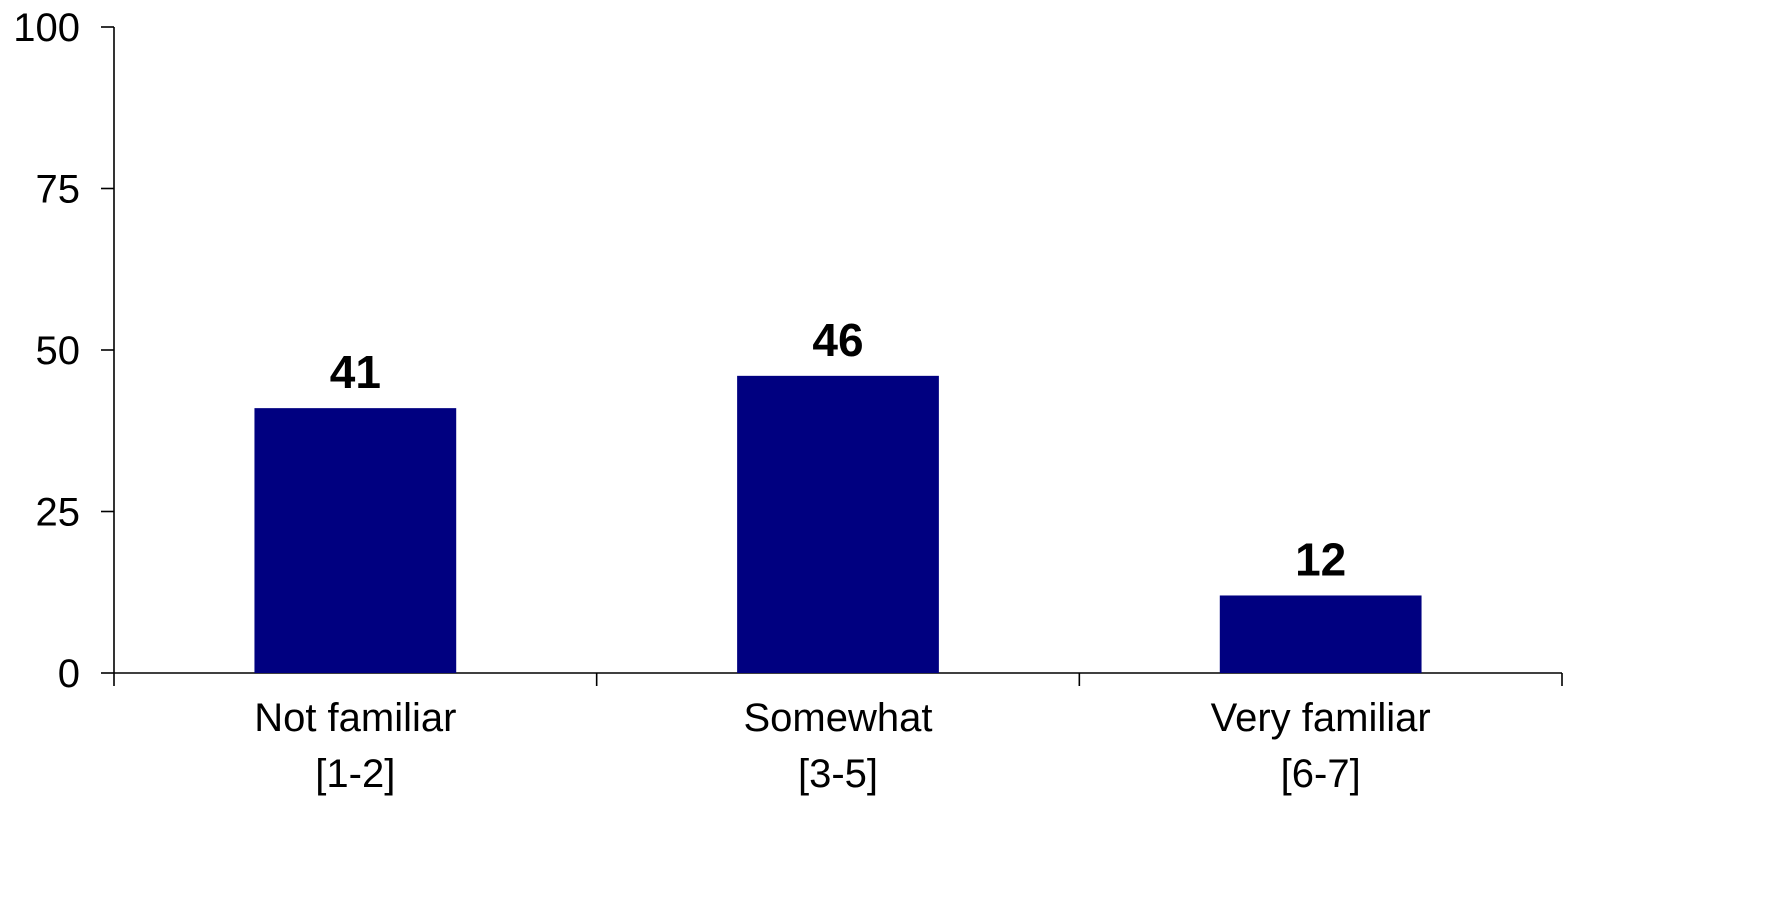 This screenshot has height=903, width=1767. Describe the element at coordinates (1320, 559) in the screenshot. I see `data-label: 12` at that location.